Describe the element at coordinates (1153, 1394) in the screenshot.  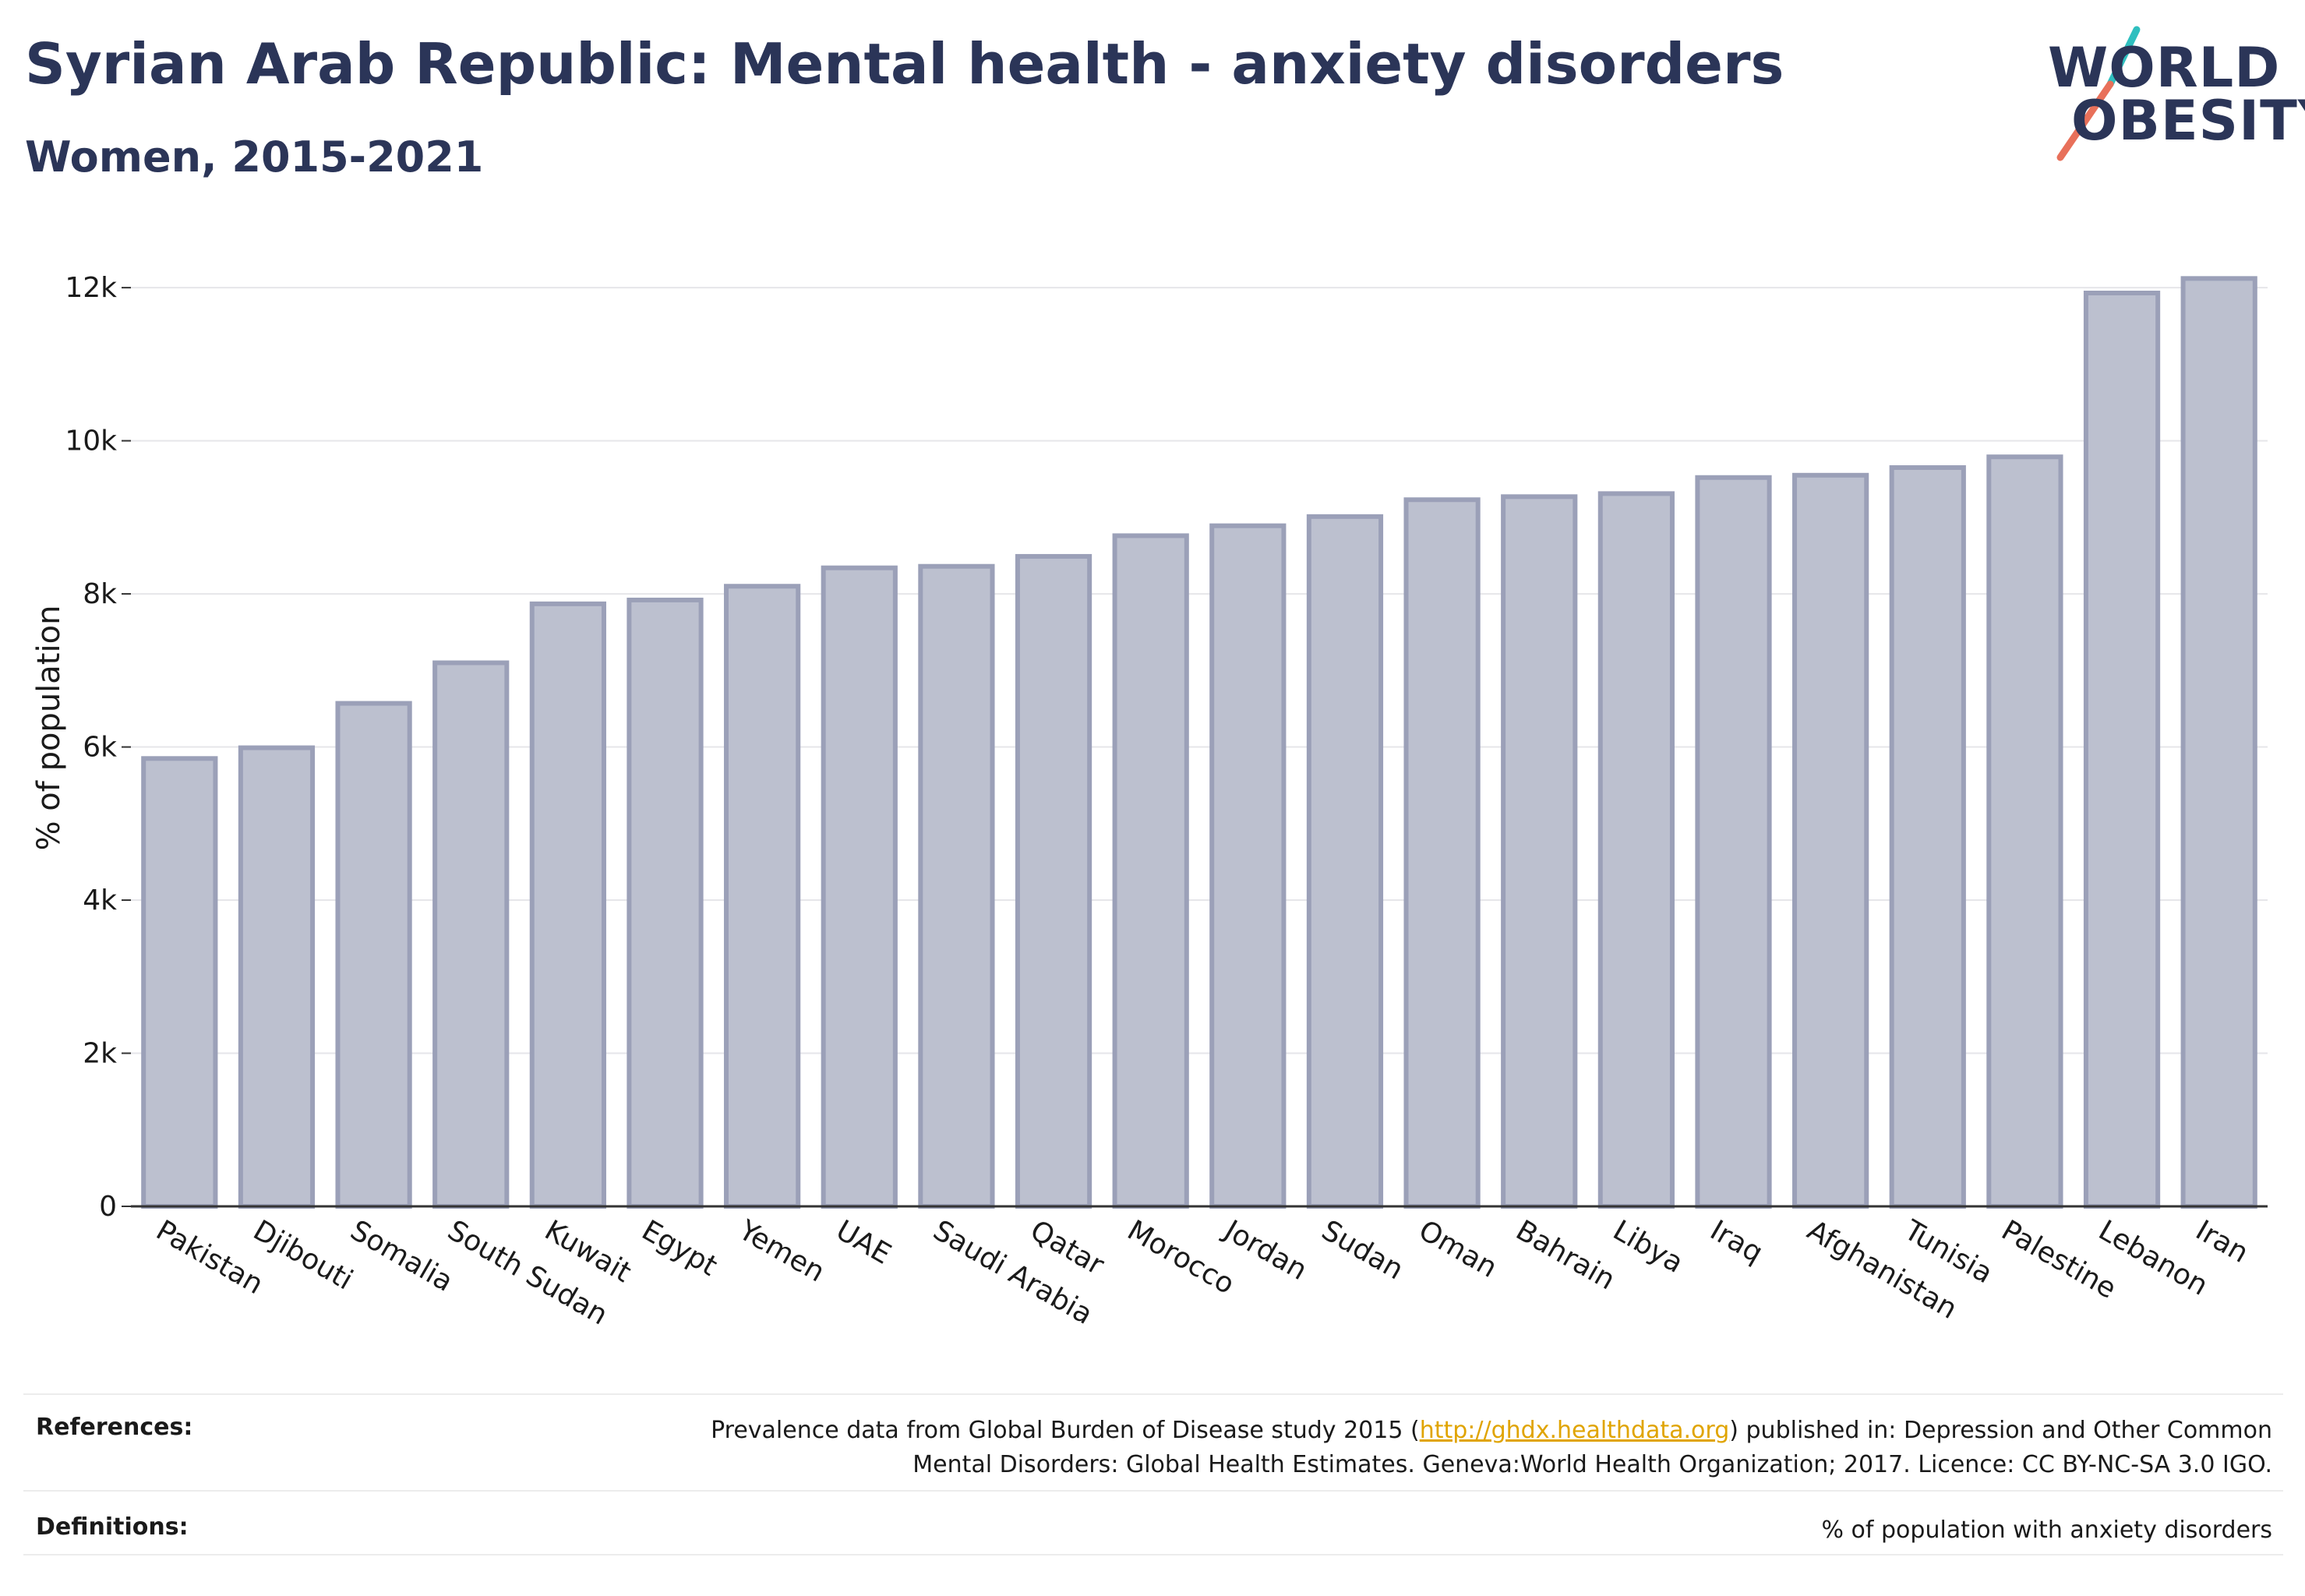
I see `footer-divider-top` at that location.